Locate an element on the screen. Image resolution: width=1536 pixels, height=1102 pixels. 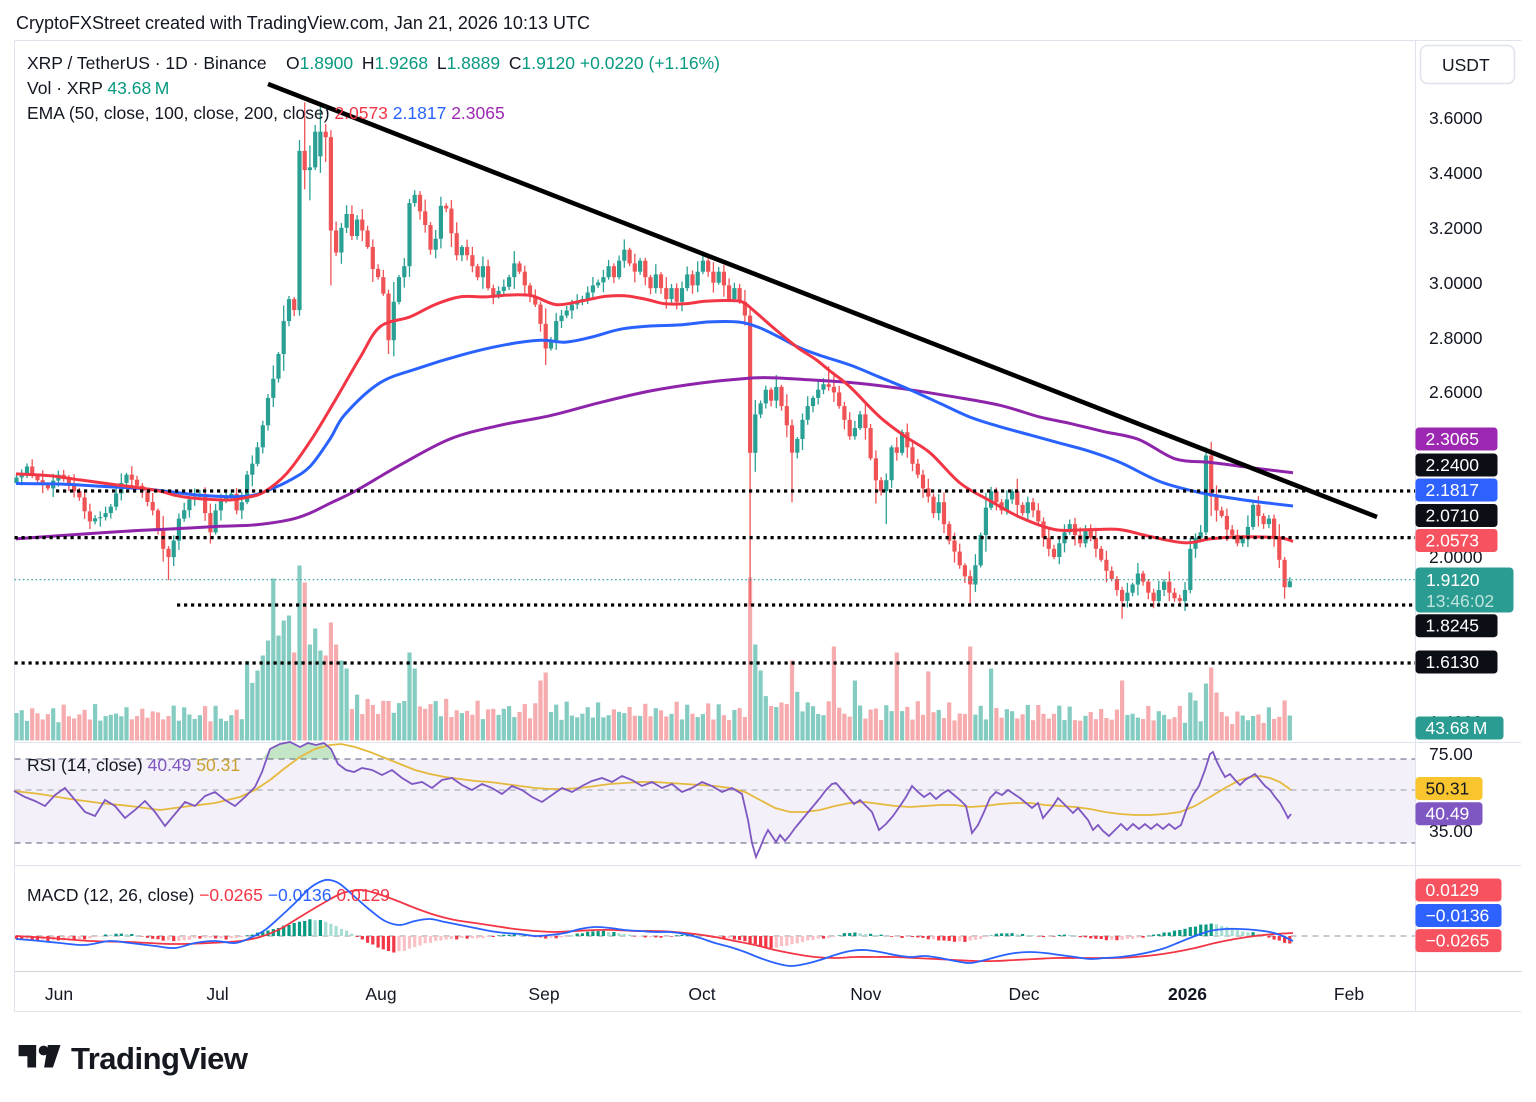
svg-text: RSI (14, close) 40.49 50.31 is located at coordinates (133, 765).